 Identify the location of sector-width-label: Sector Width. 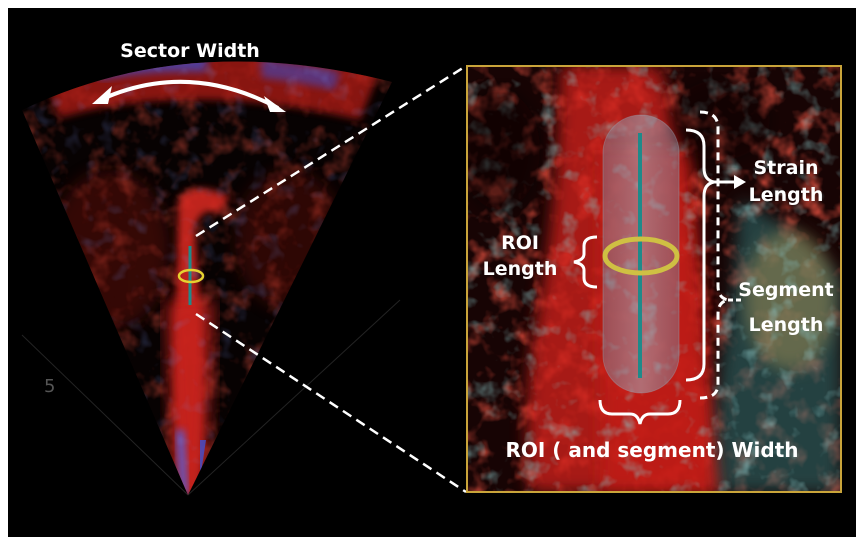
(190, 51).